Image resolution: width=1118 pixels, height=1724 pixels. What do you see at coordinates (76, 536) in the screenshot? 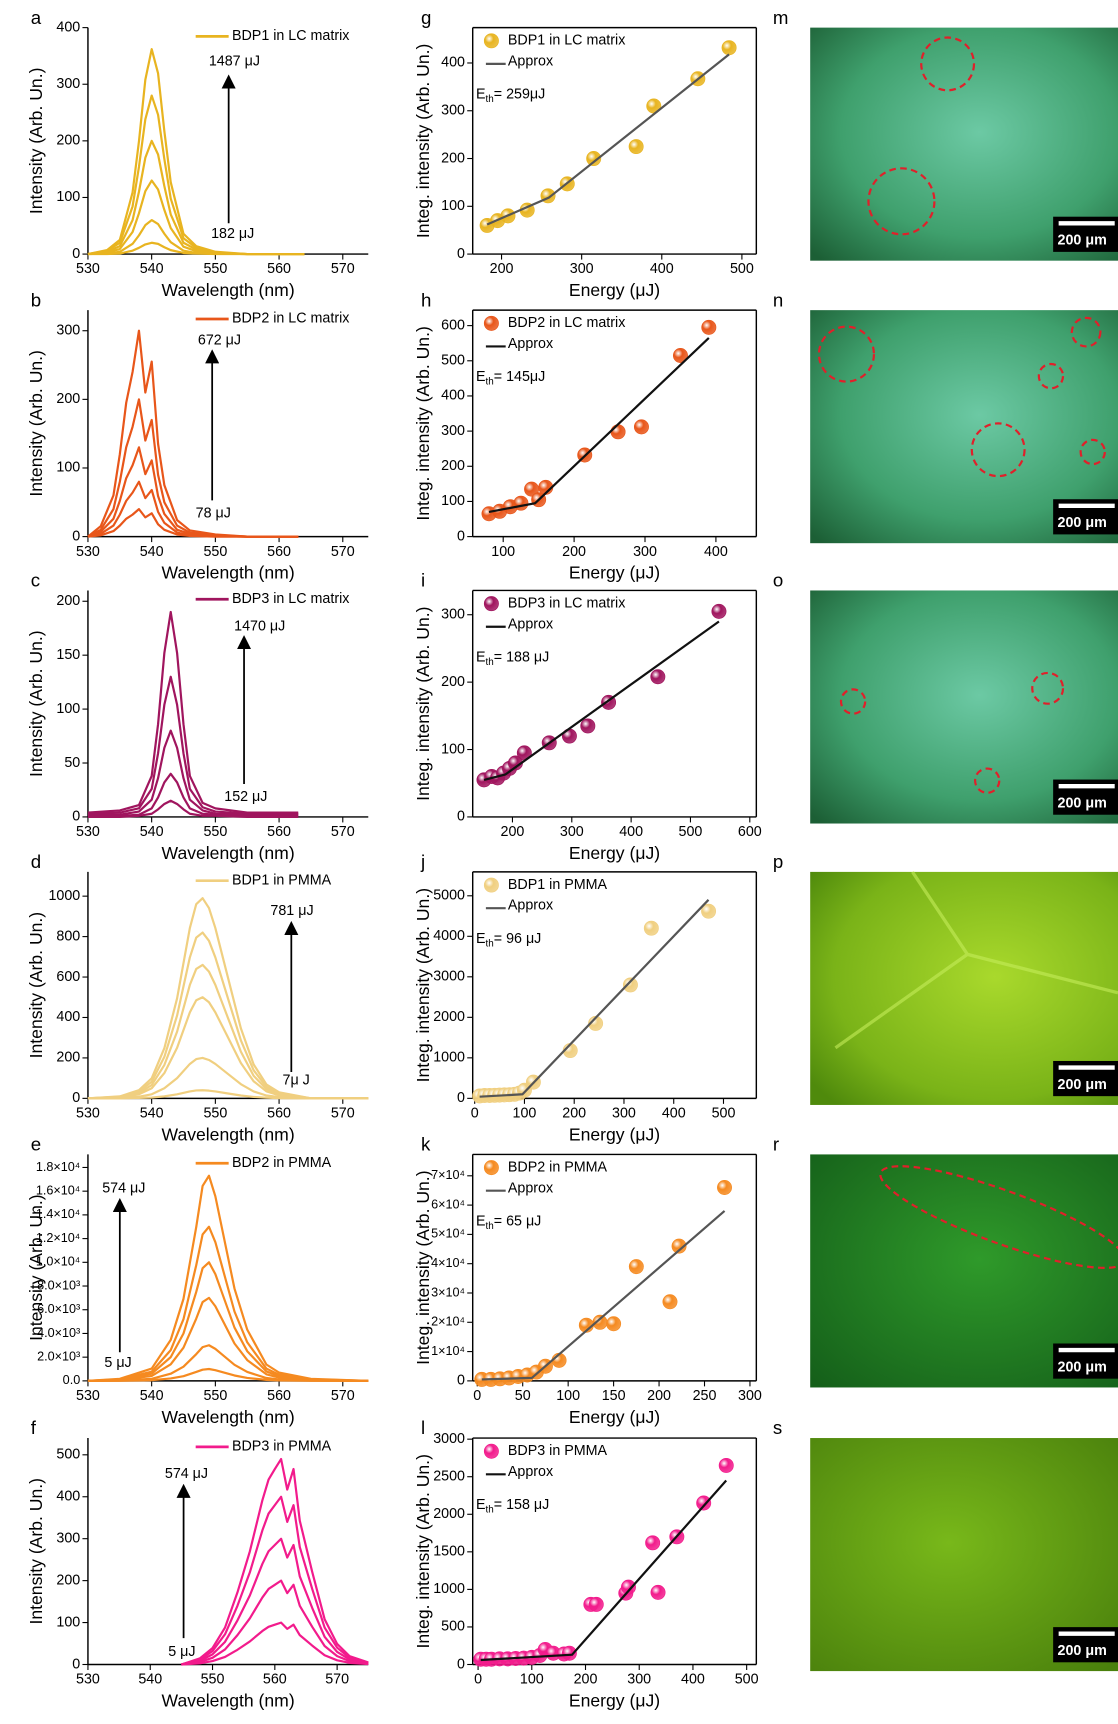
I see `y-tick-label: 0` at bounding box center [76, 536].